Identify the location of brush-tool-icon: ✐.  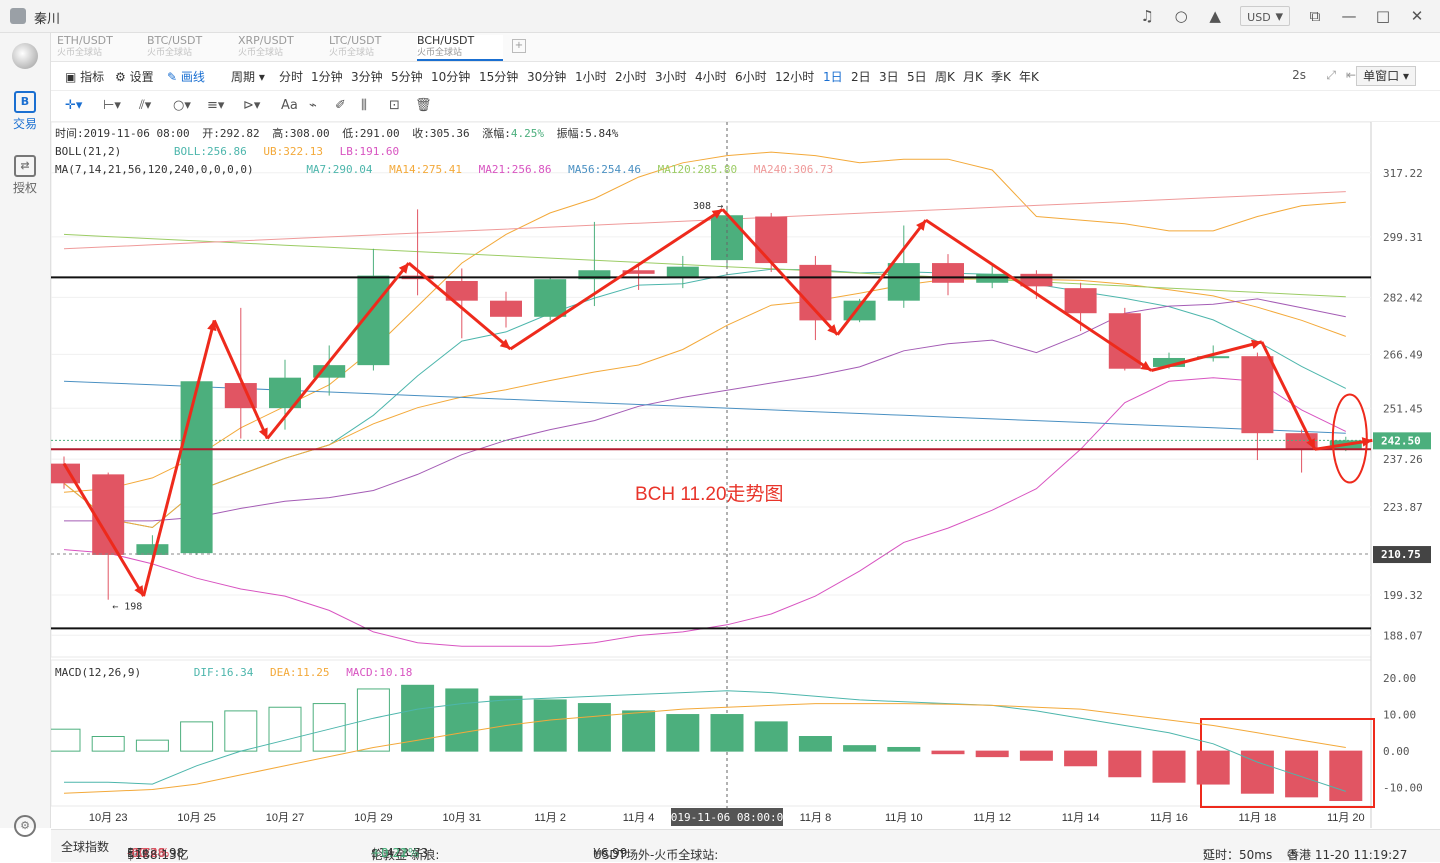
(340, 105).